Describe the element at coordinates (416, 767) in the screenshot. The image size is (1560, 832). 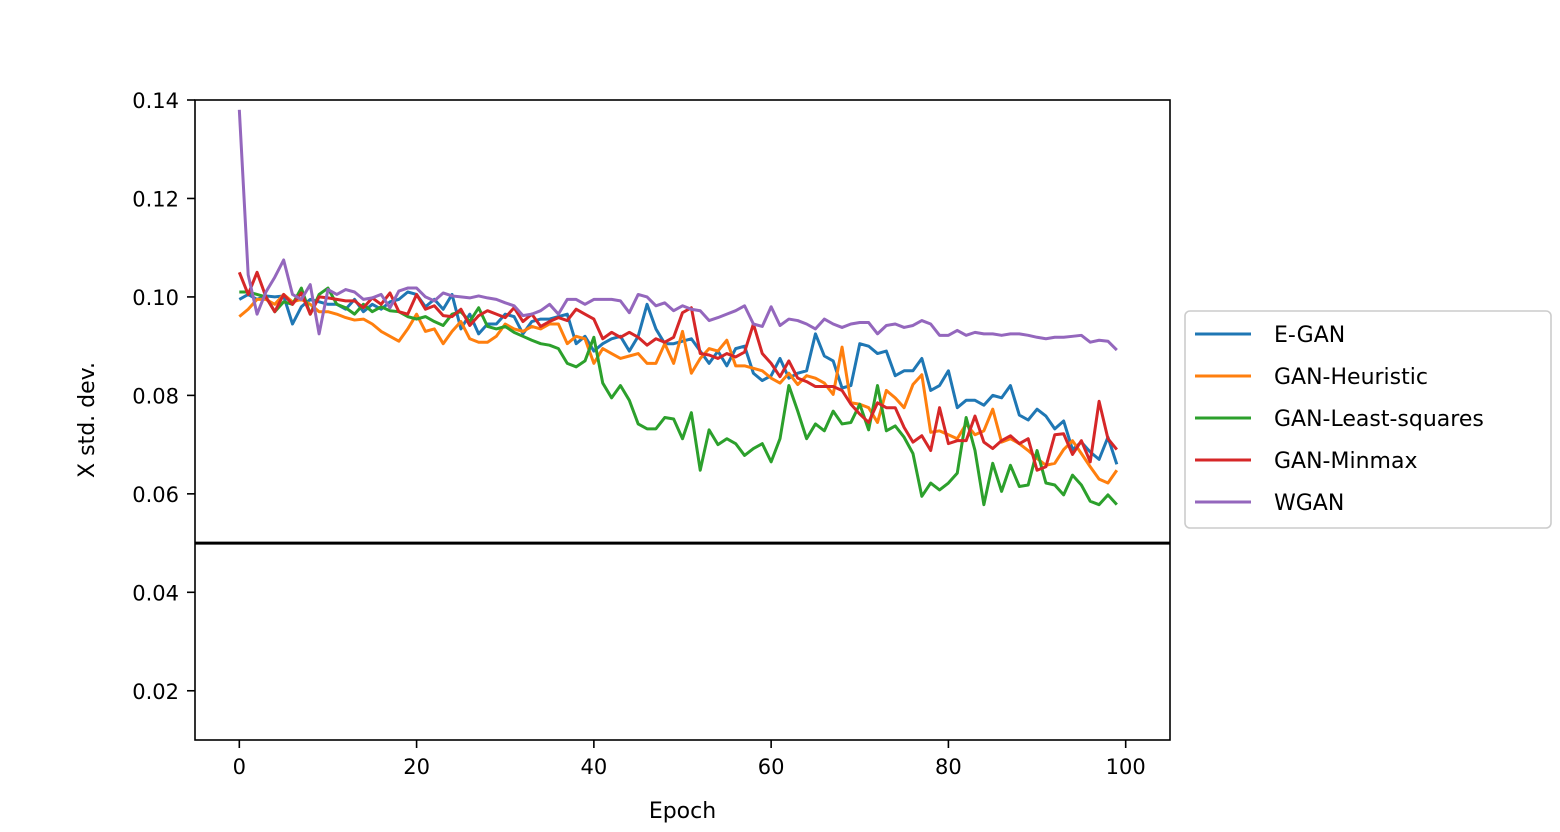
I see `x-tick-label: 20` at that location.